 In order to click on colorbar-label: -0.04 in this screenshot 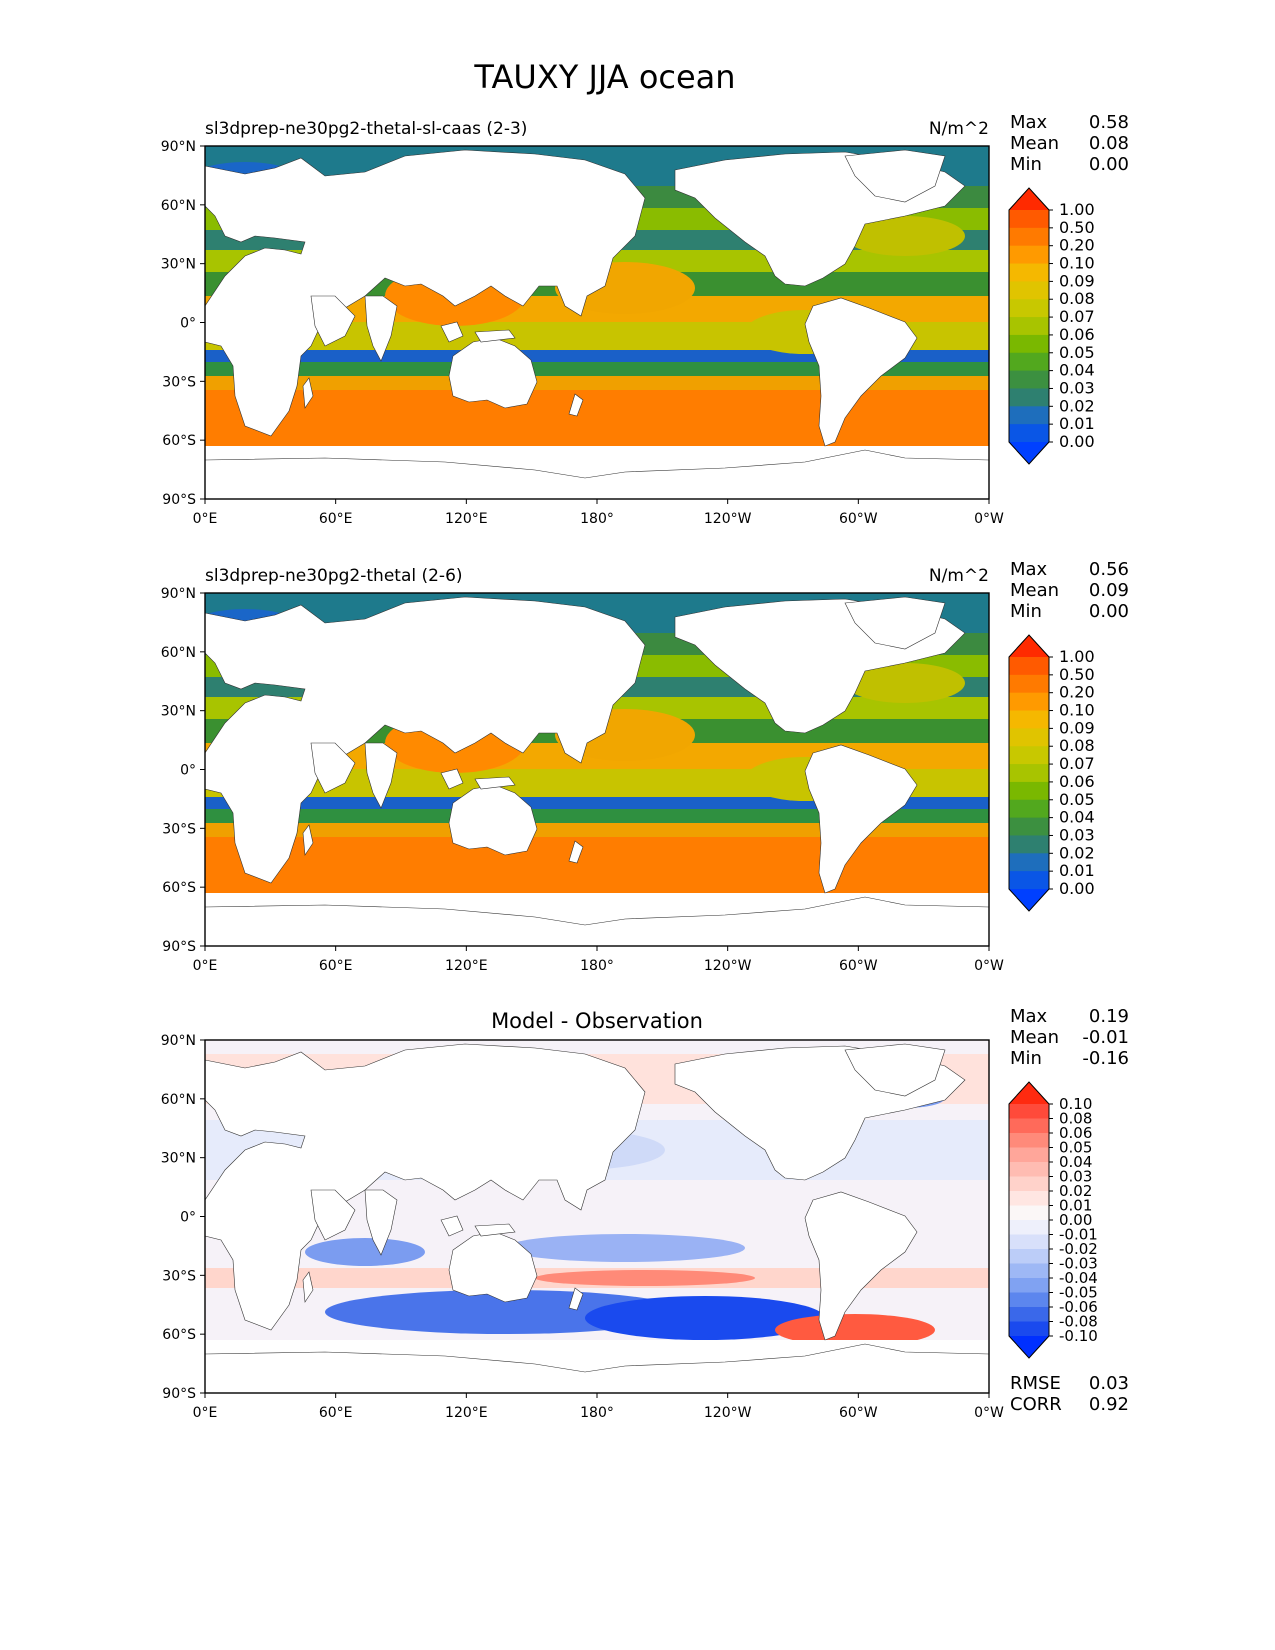, I will do `click(1078, 1278)`.